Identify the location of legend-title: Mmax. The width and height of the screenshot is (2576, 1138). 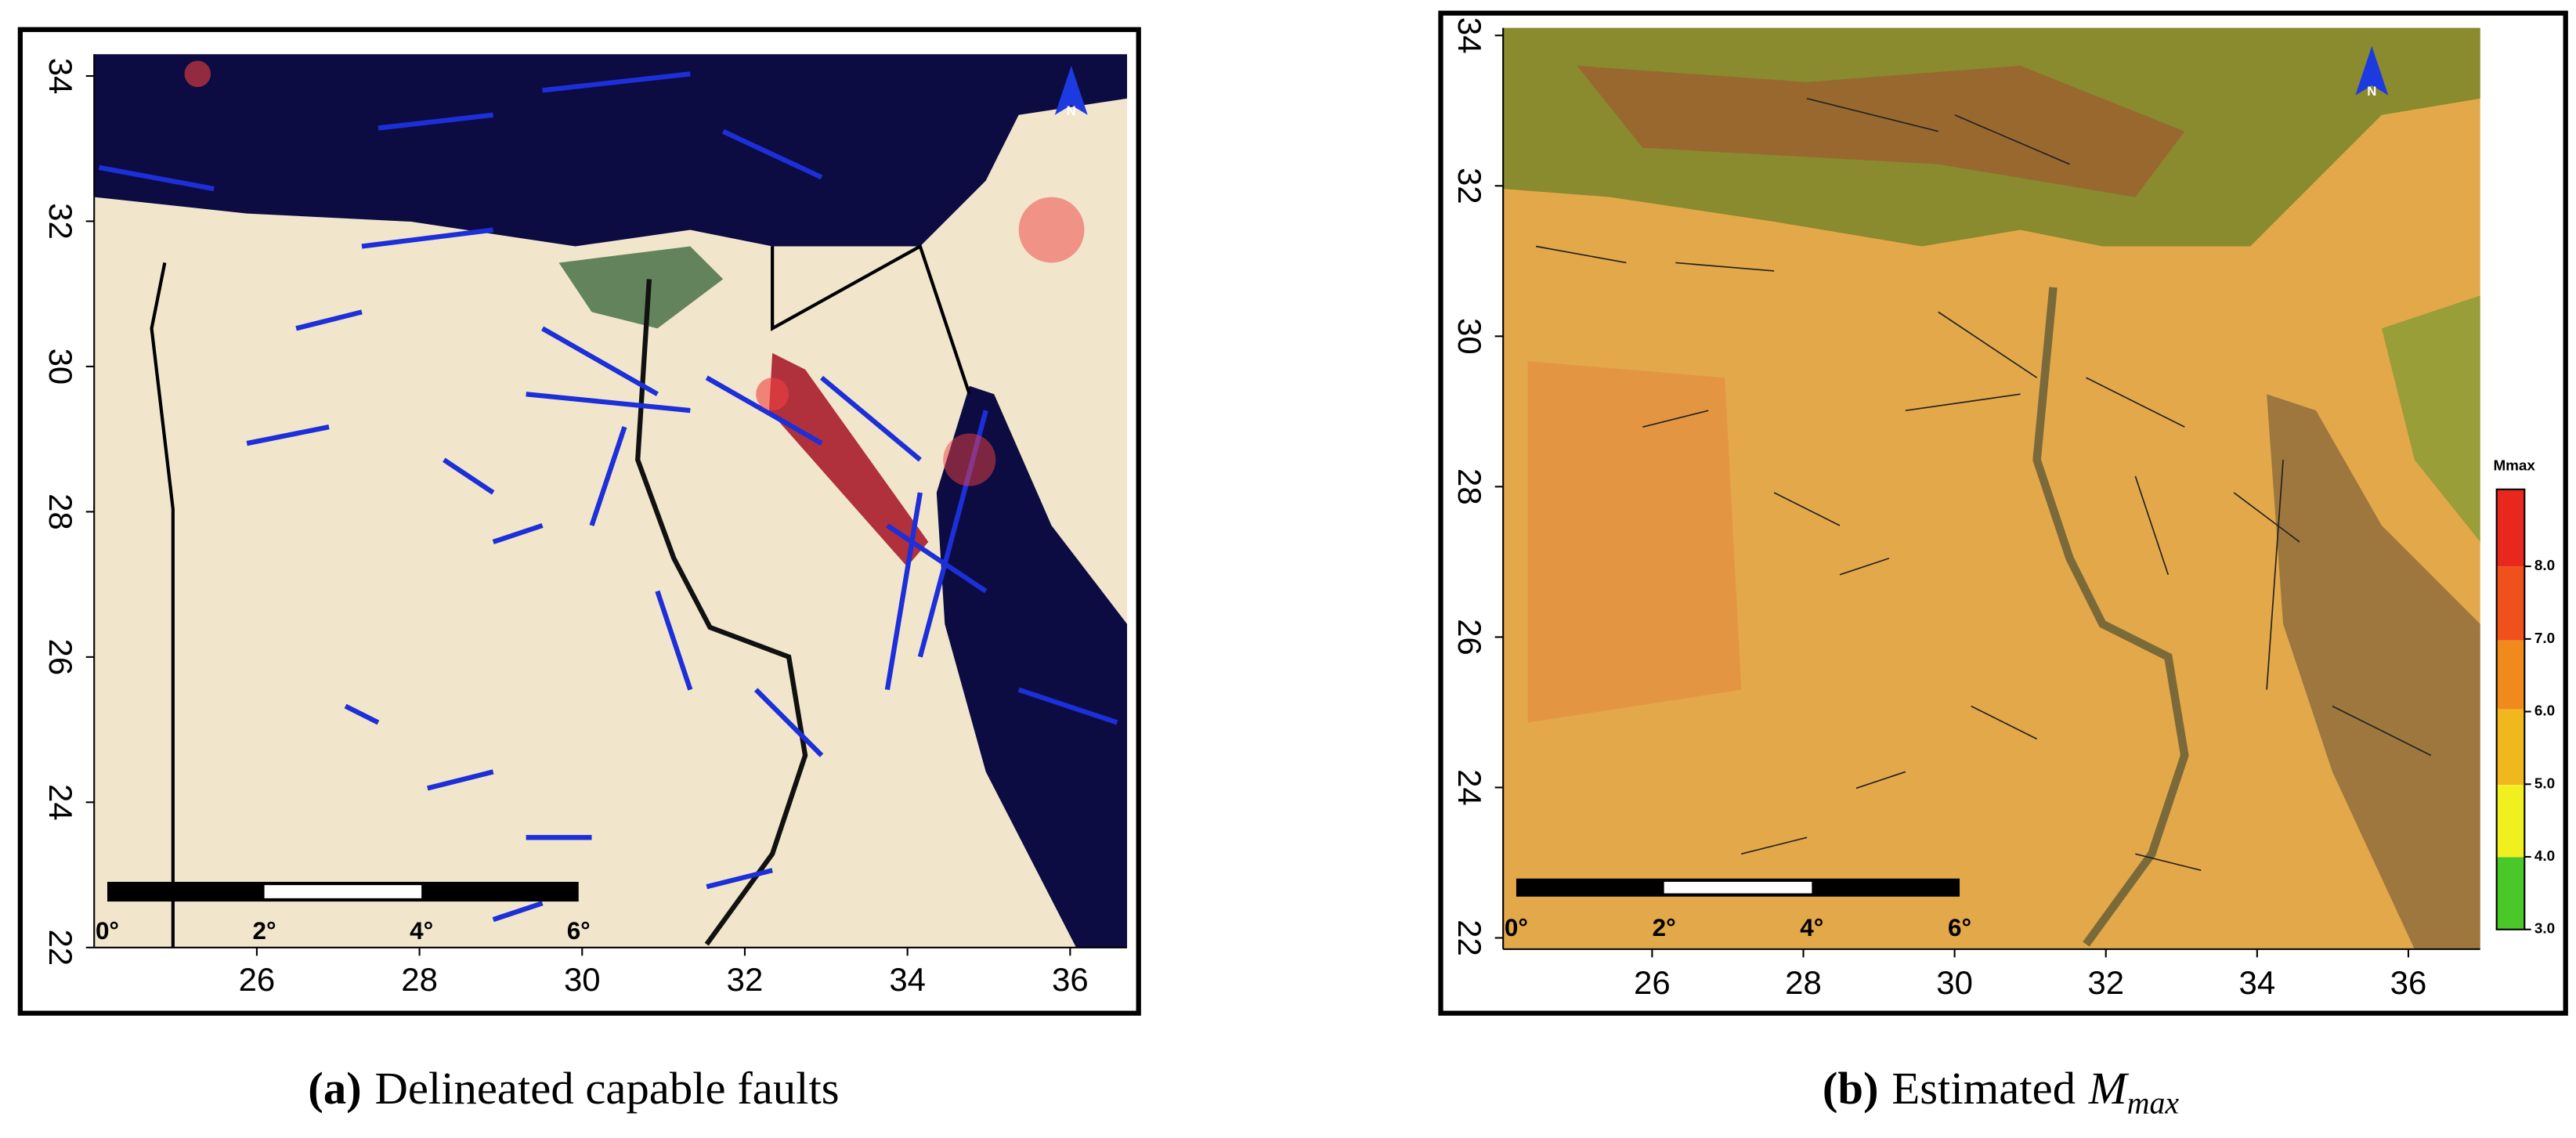
(2514, 465).